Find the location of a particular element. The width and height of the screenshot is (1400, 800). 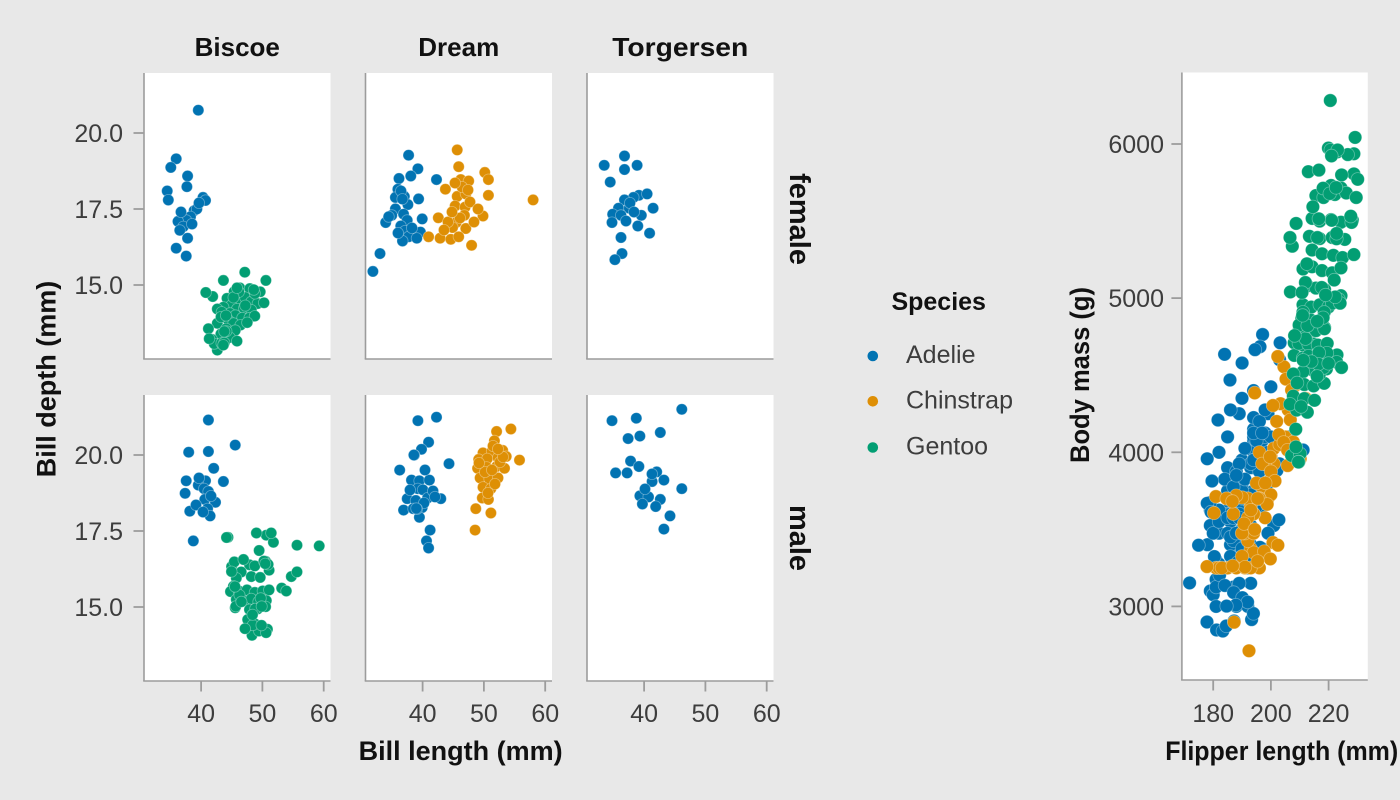

svg-text: Species is located at coordinates (938, 302).